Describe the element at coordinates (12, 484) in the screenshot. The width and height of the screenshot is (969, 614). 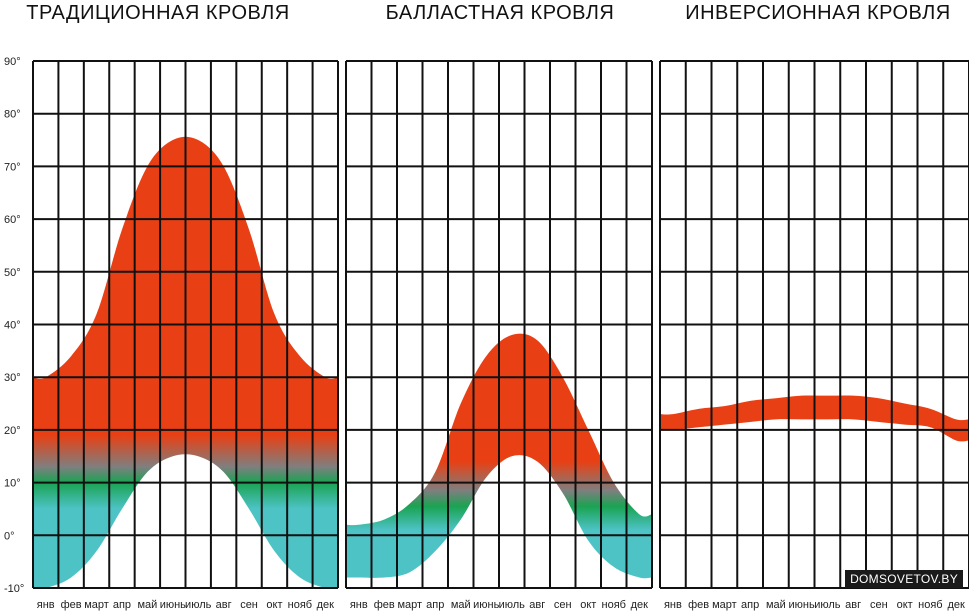
I see `y-tick-label: 10°` at that location.